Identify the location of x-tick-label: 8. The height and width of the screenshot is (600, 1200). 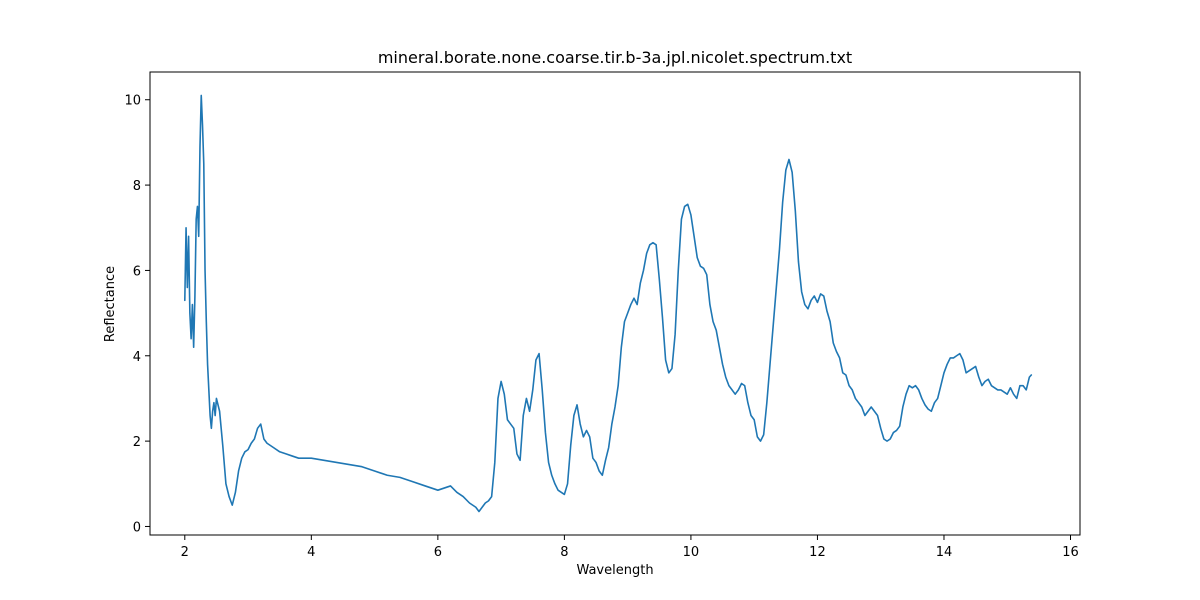
(564, 552).